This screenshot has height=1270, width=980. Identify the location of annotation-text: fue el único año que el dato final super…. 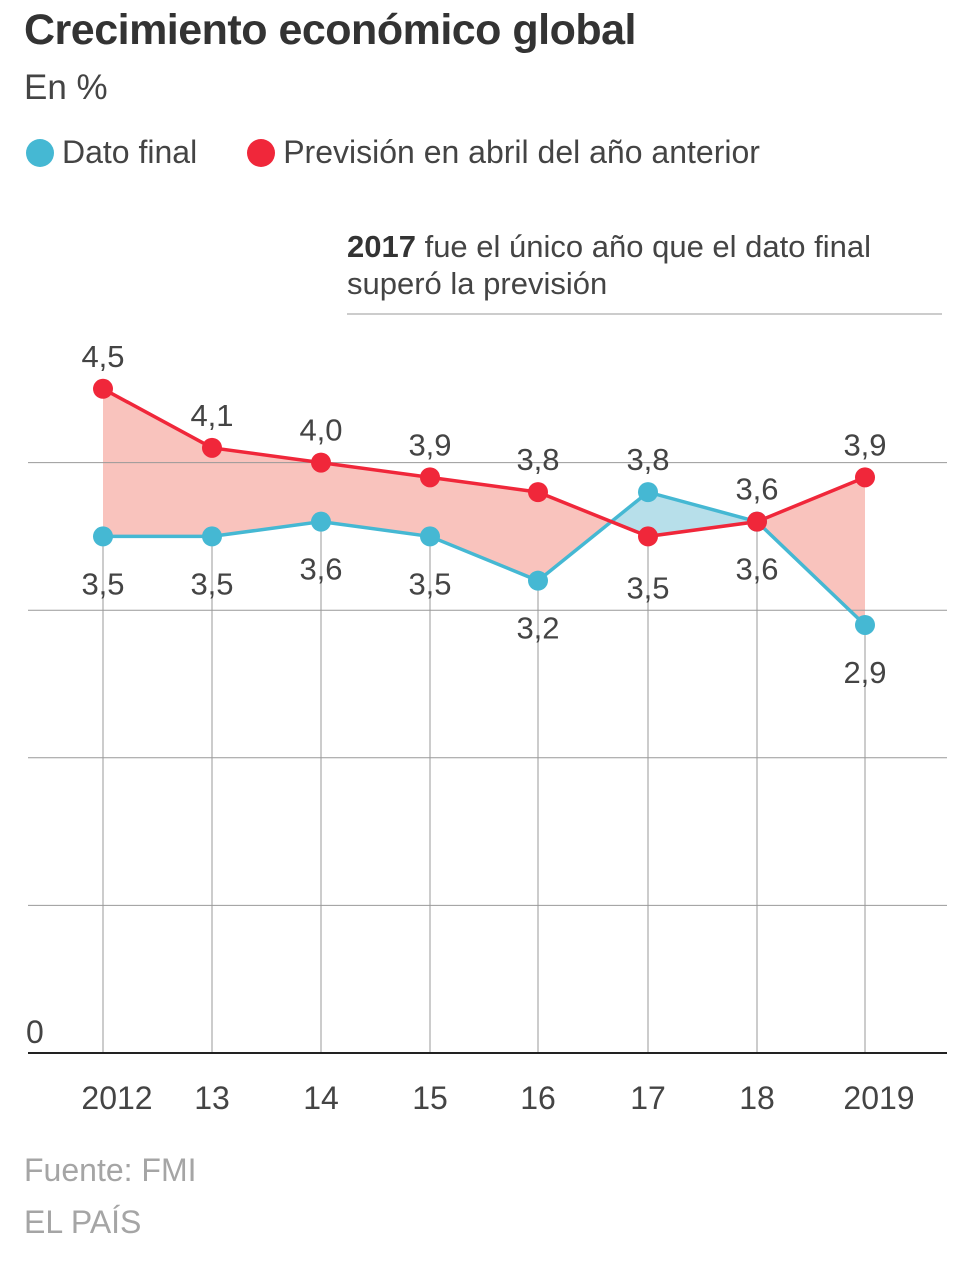
(609, 265).